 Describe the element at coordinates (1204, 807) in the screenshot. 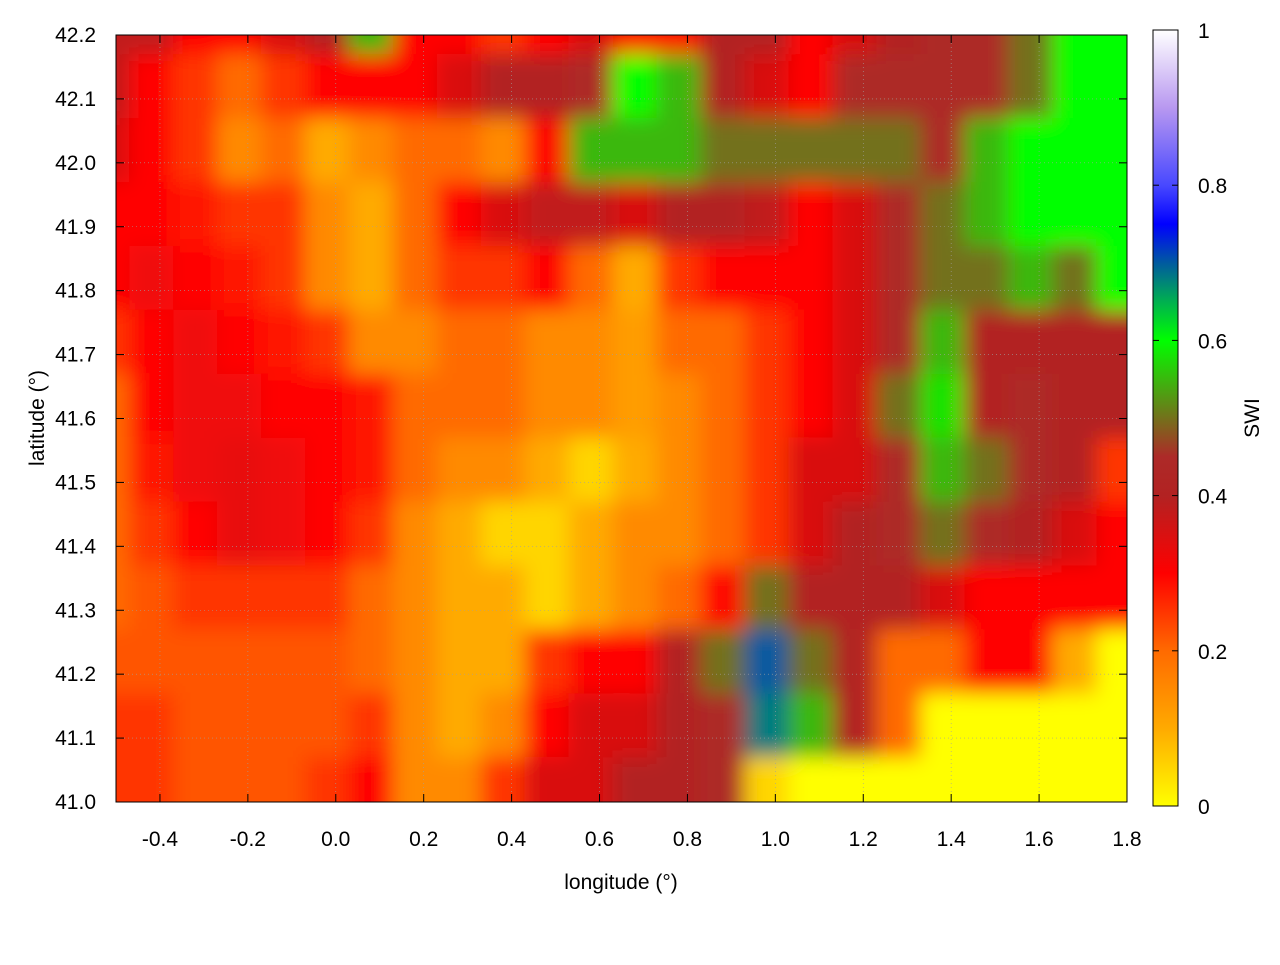

I see `colorbar-tick-label: 0` at that location.